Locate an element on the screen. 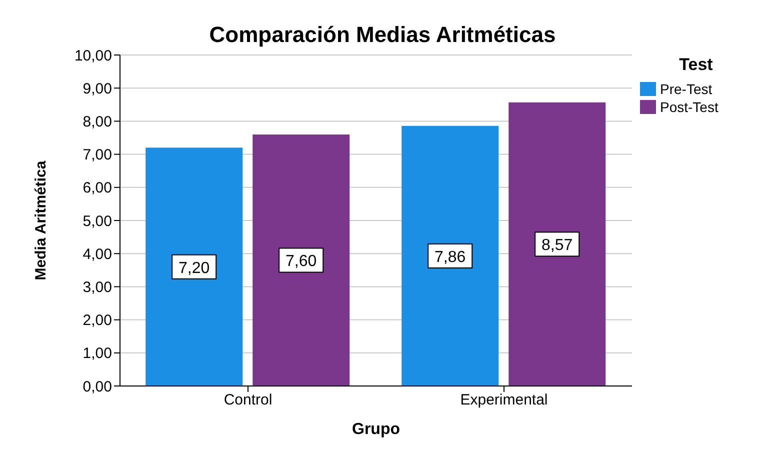 This screenshot has width=762, height=456. data-label: 7,86 is located at coordinates (450, 257).